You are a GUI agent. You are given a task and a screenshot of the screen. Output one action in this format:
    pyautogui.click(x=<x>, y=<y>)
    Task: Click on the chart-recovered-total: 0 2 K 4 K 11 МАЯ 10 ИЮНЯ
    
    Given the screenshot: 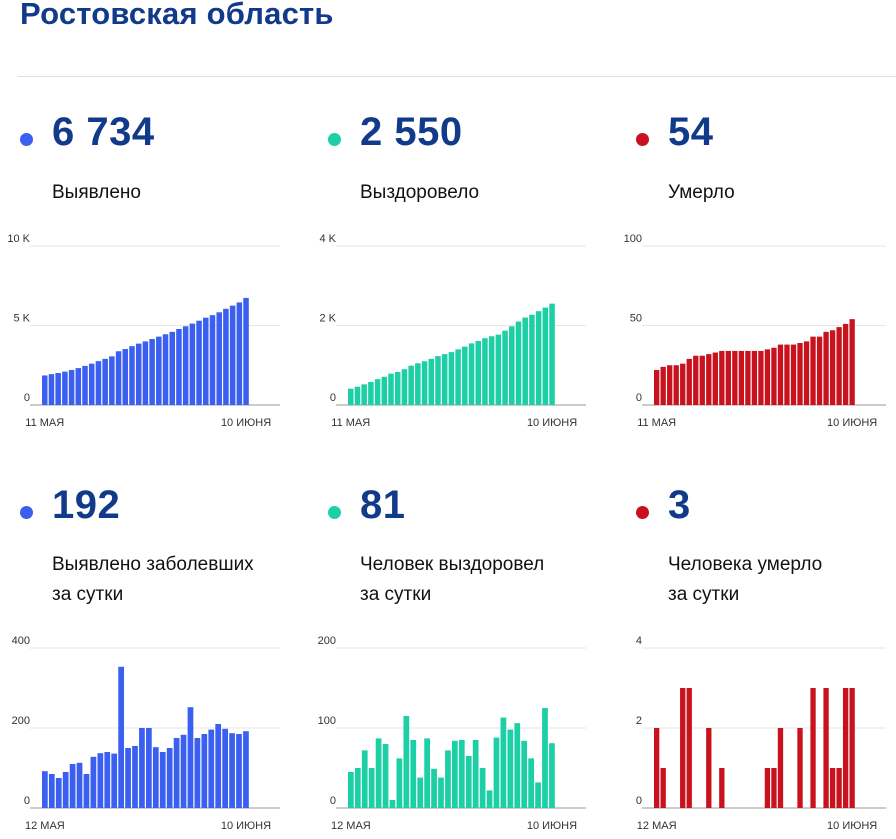 What is the action you would take?
    pyautogui.click(x=452, y=331)
    